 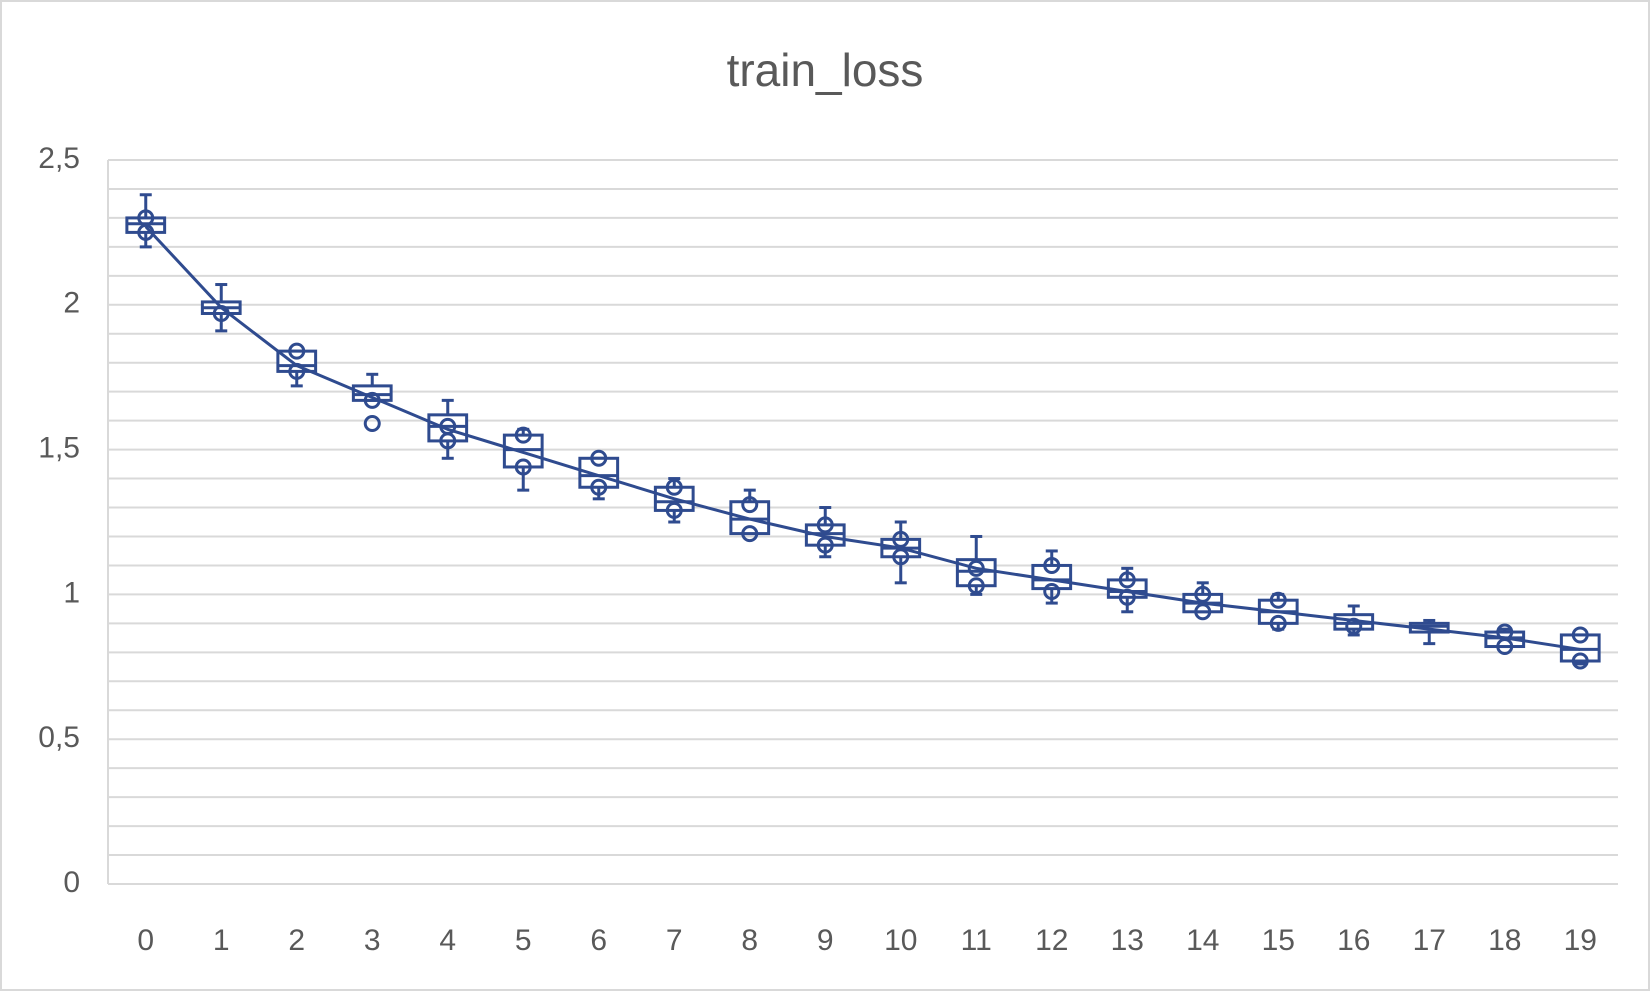 I want to click on x-tick-label: 14, so click(x=1202, y=940).